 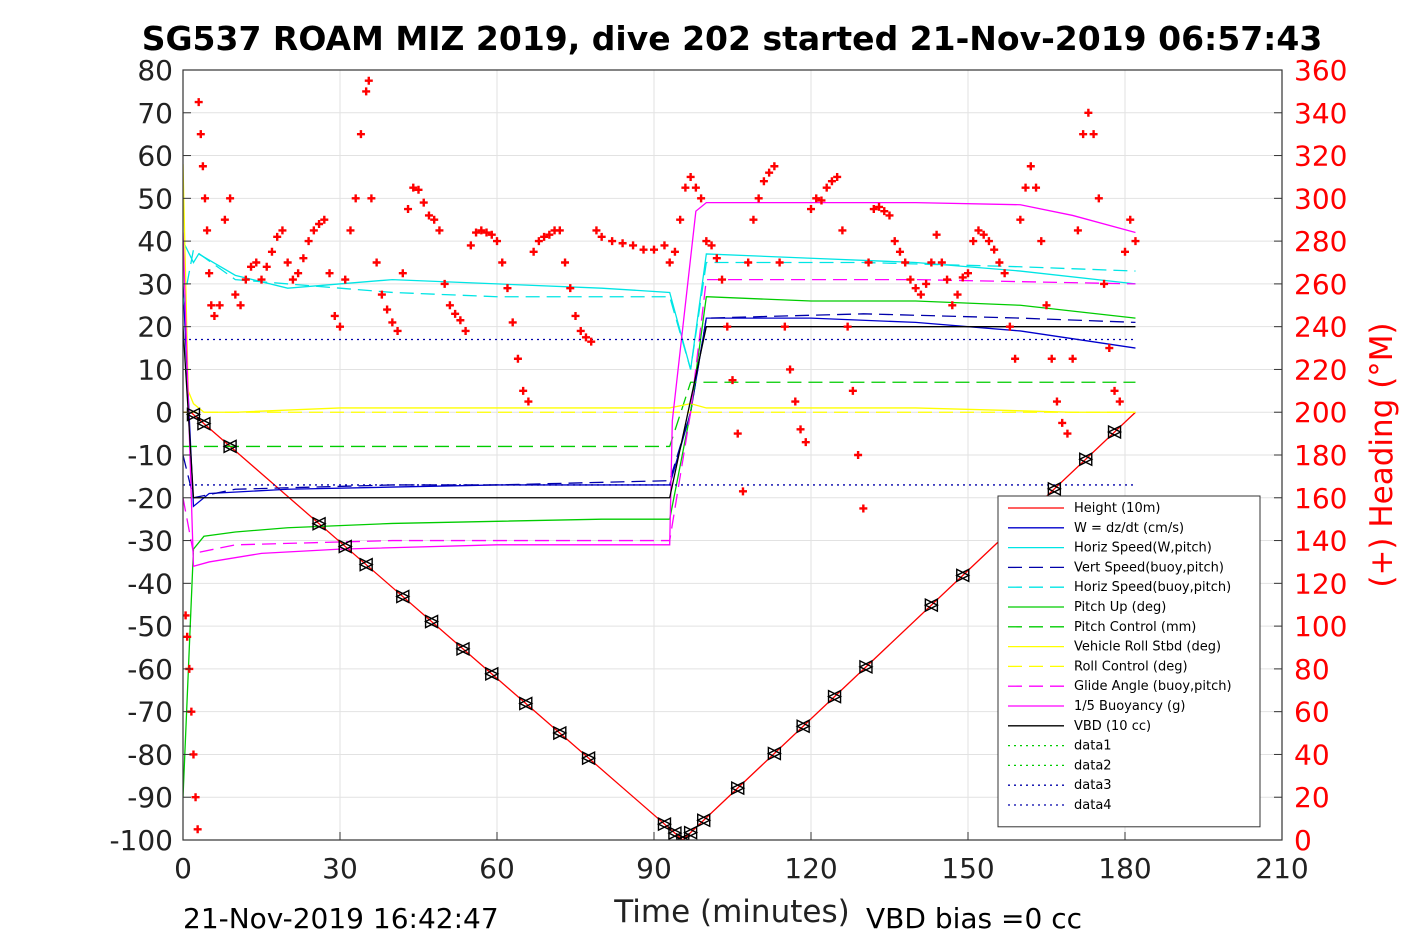 I want to click on y-tick-label: 10, so click(x=155, y=369).